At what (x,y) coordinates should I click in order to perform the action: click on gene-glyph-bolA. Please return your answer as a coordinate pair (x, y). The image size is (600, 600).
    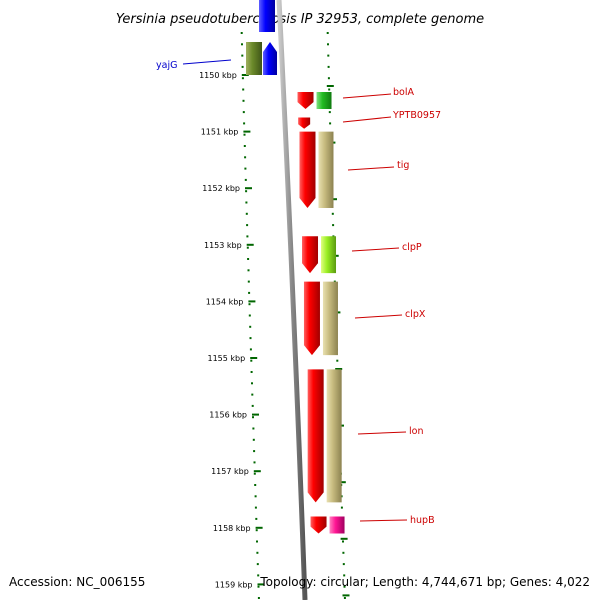
    Looking at the image, I should click on (305, 100).